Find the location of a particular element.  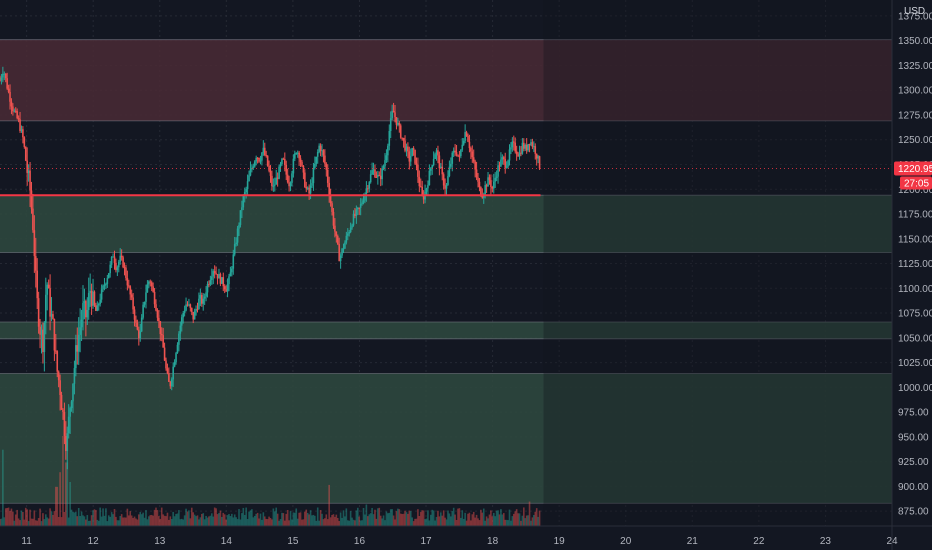

price-tick-label: 900.00 is located at coordinates (913, 487).